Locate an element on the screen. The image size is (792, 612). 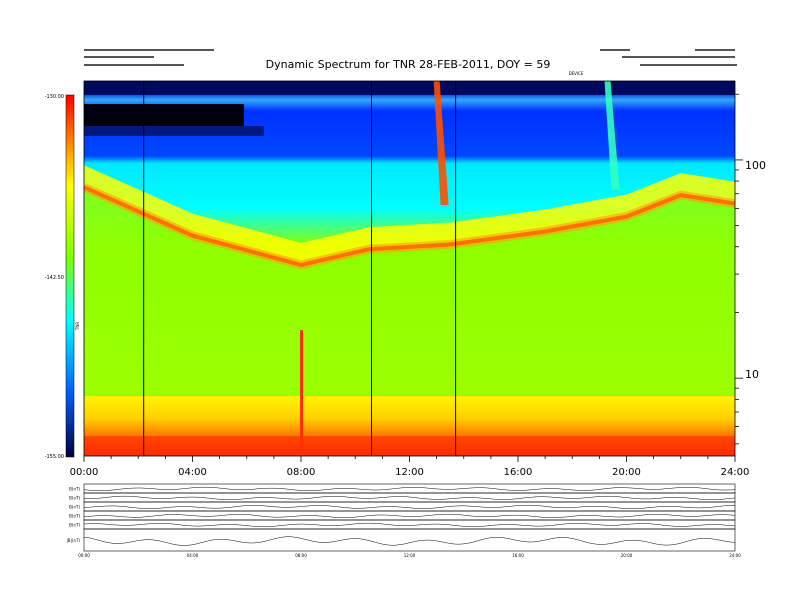
x-tick-label: 16:00 is located at coordinates (518, 472).